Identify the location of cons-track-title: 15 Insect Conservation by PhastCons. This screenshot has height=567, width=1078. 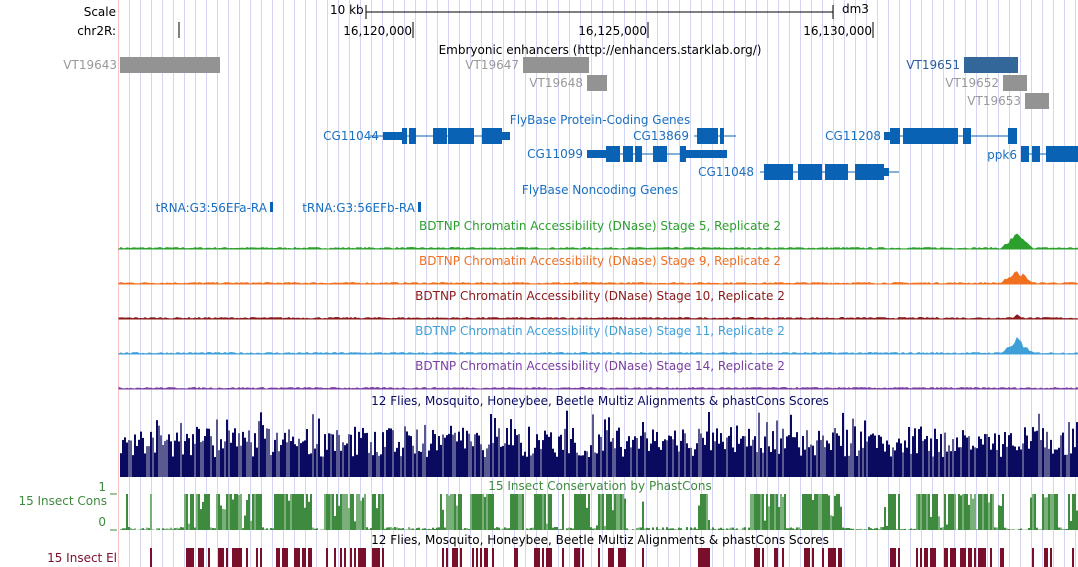
(600, 486).